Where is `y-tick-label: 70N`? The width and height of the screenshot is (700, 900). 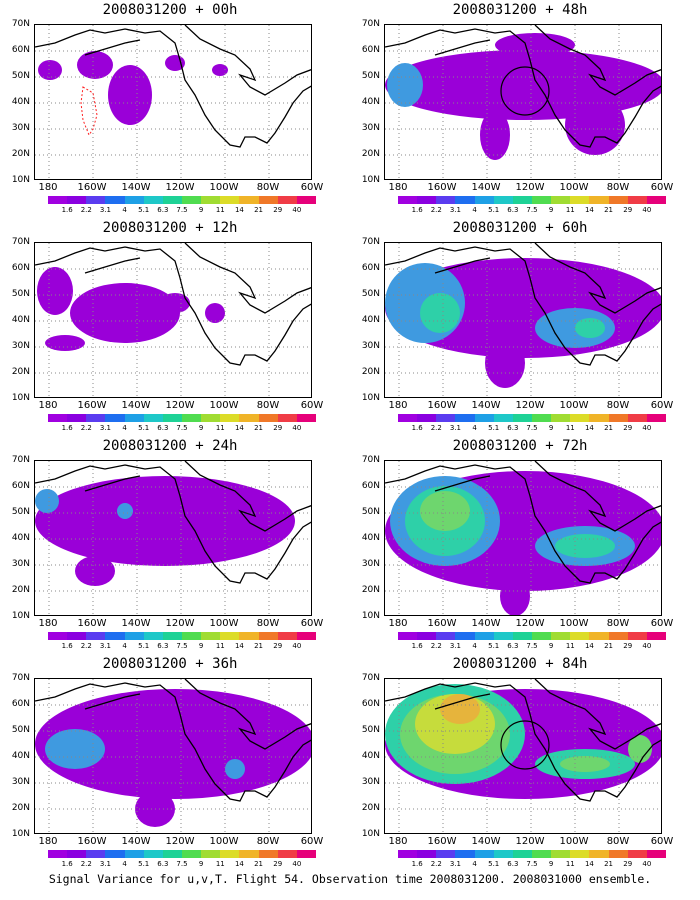
y-tick-label: 70N is located at coordinates (370, 460).